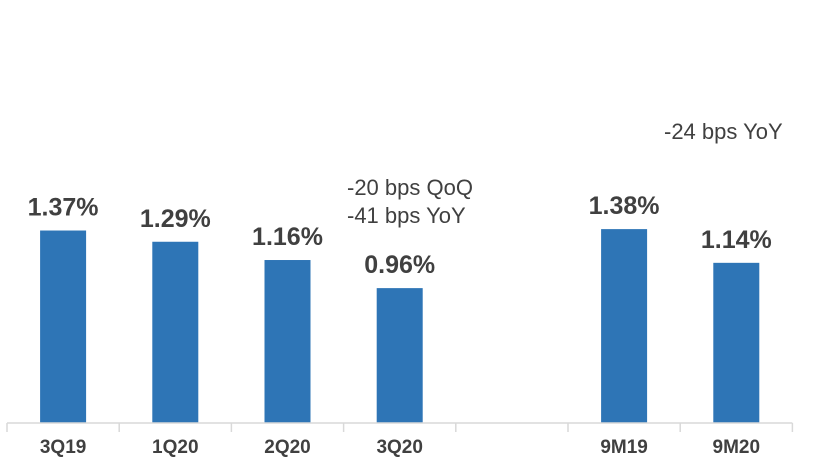 The width and height of the screenshot is (817, 469). I want to click on bar-3q20, so click(399, 355).